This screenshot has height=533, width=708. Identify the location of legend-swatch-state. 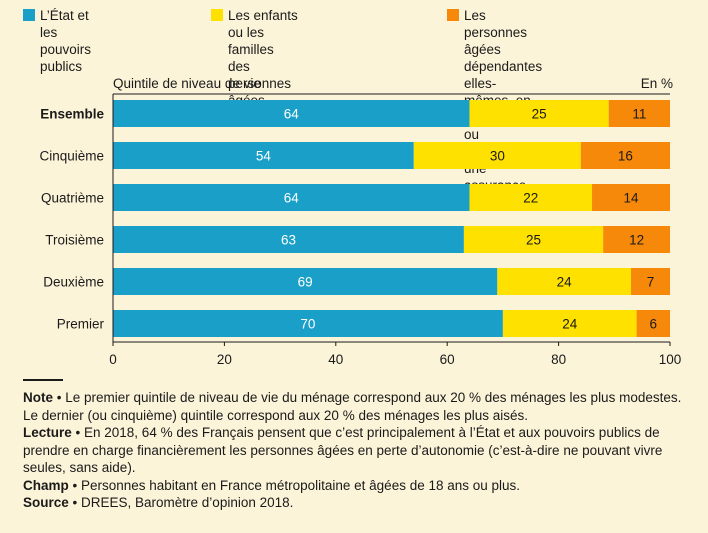
(29, 15).